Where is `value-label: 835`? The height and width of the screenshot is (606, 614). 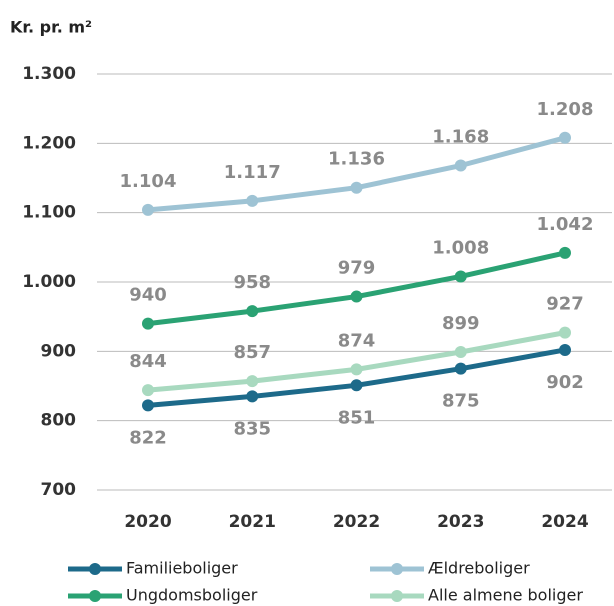 value-label: 835 is located at coordinates (252, 428).